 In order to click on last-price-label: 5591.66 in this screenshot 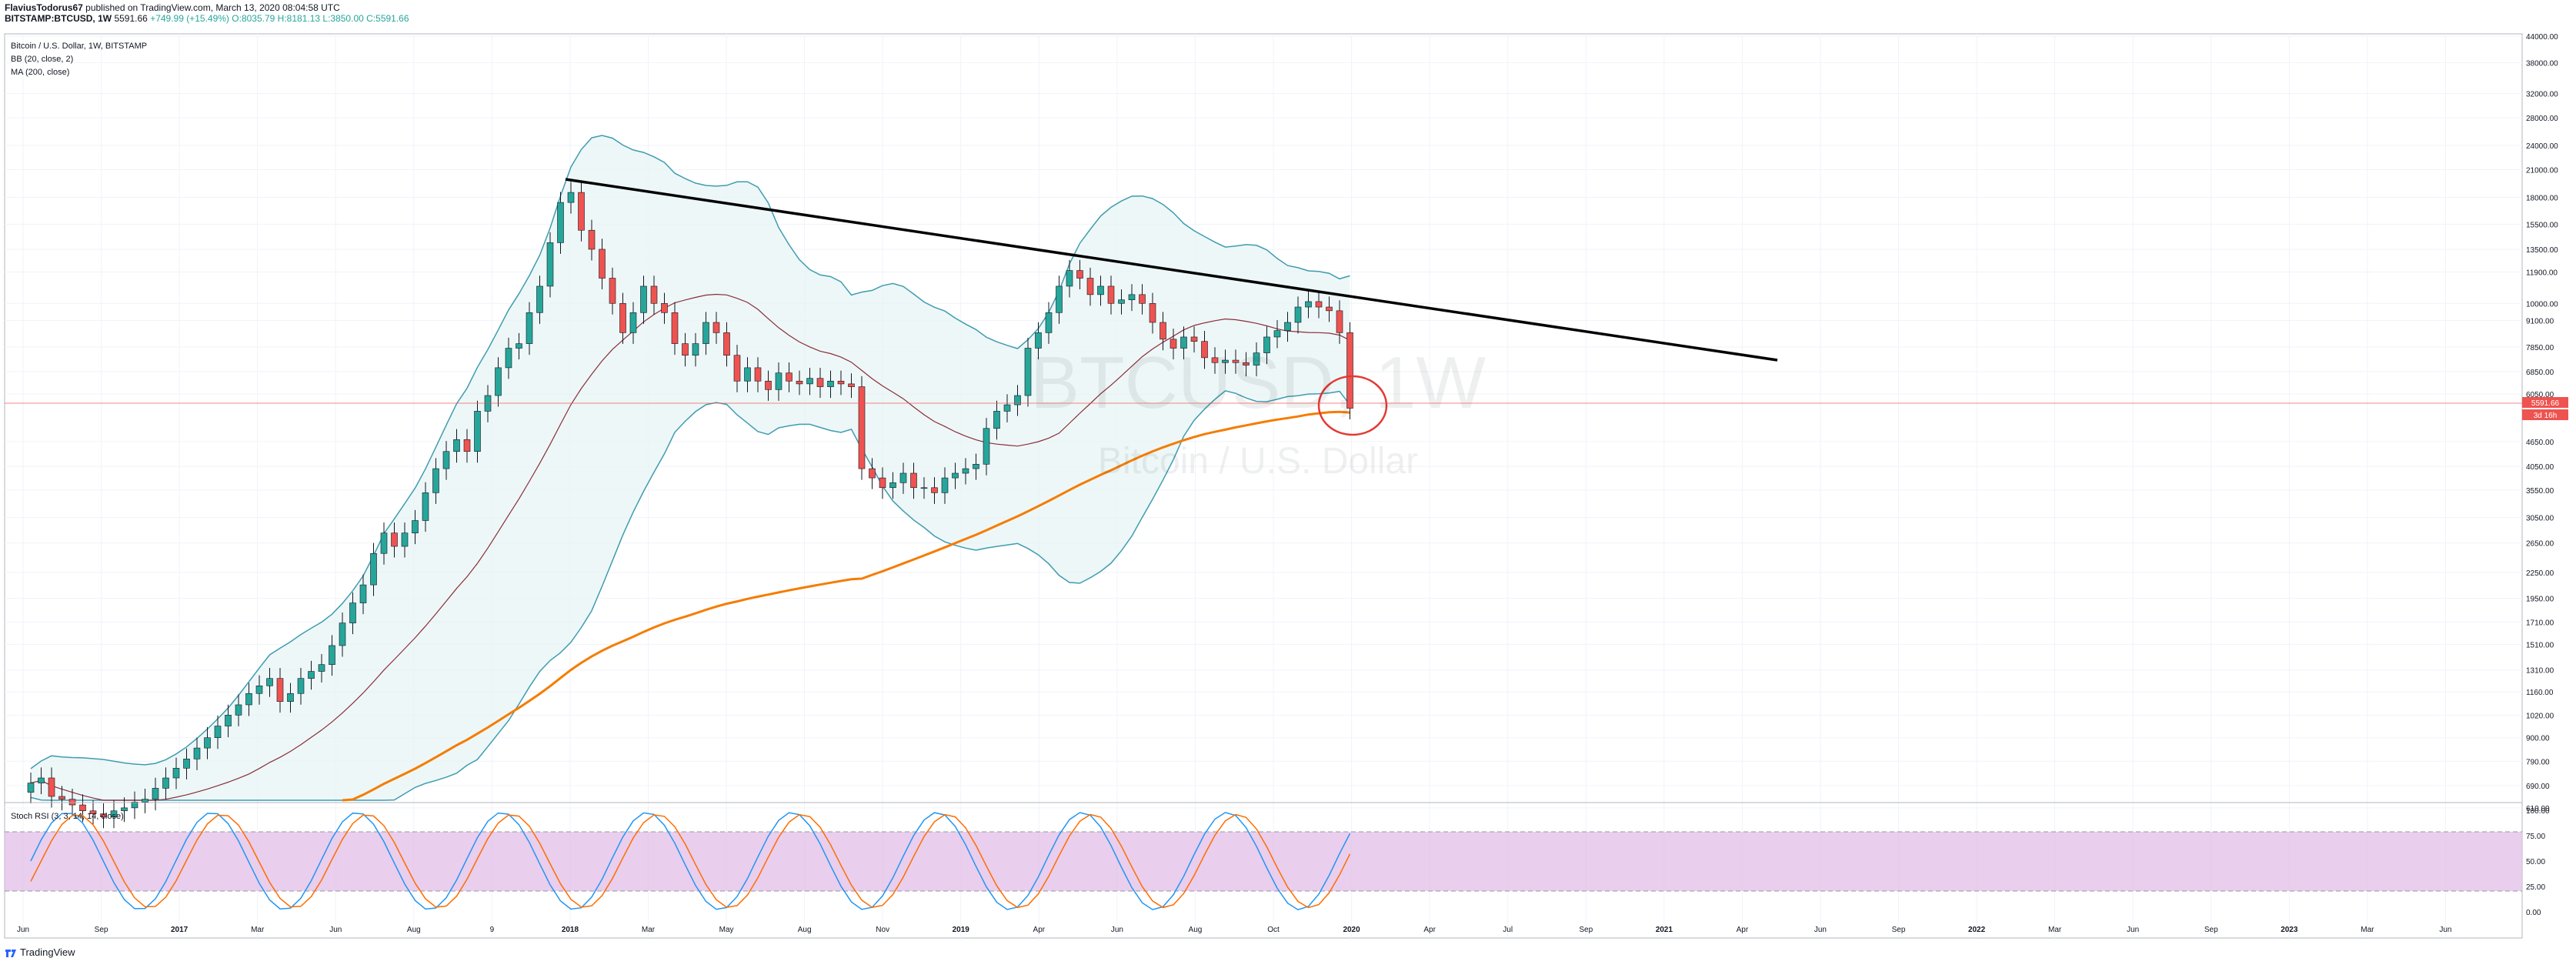, I will do `click(2546, 403)`.